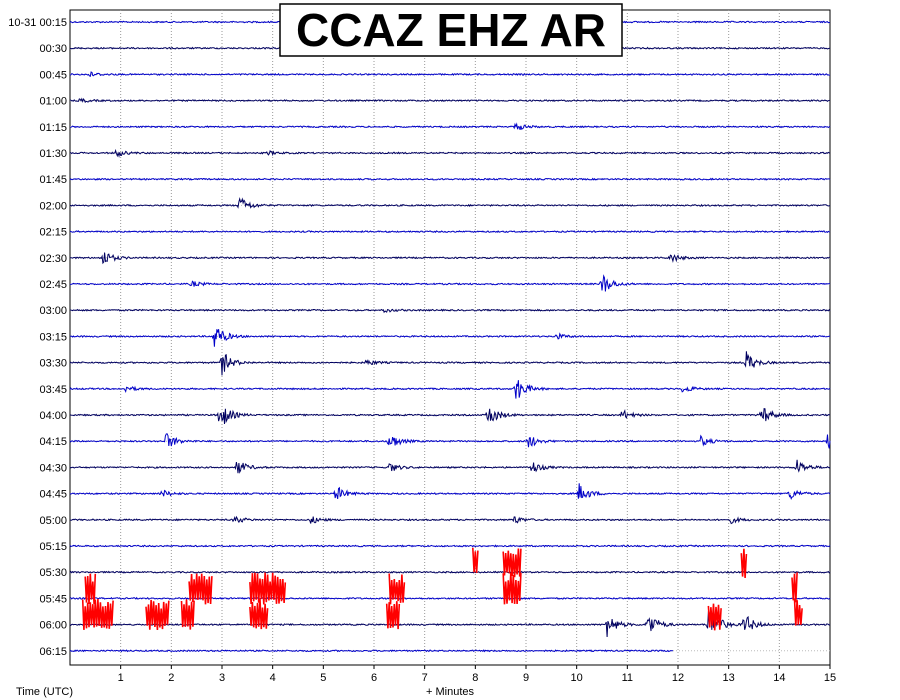 This screenshot has width=900, height=700. What do you see at coordinates (425, 678) in the screenshot?
I see `x-tick-label: 7` at bounding box center [425, 678].